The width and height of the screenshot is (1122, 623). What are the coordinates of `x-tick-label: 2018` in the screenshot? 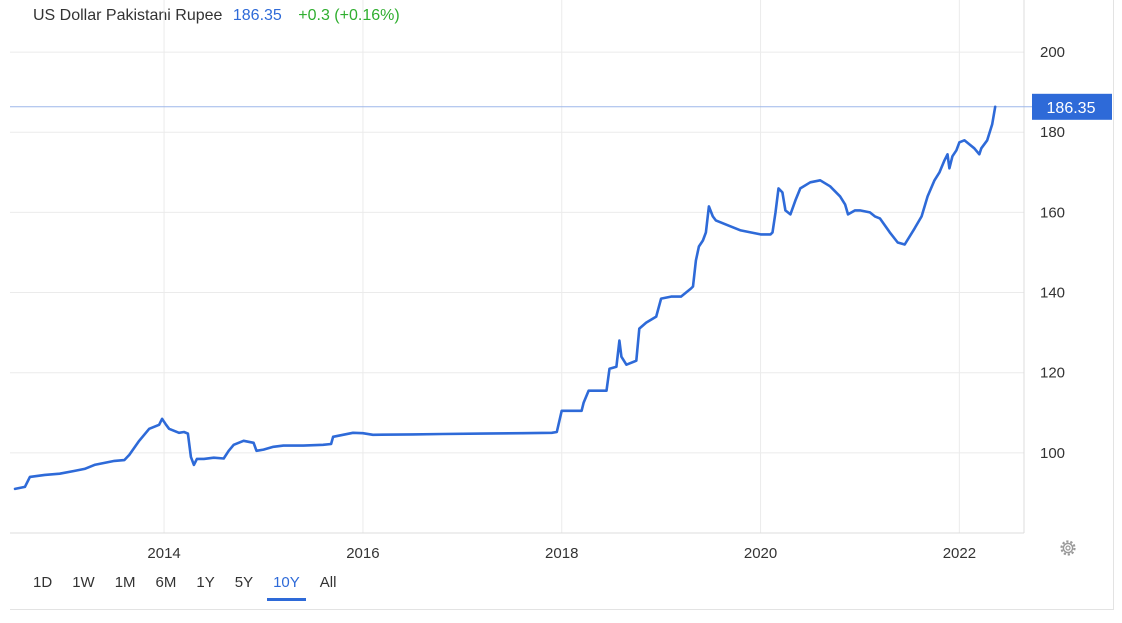 It's located at (561, 553).